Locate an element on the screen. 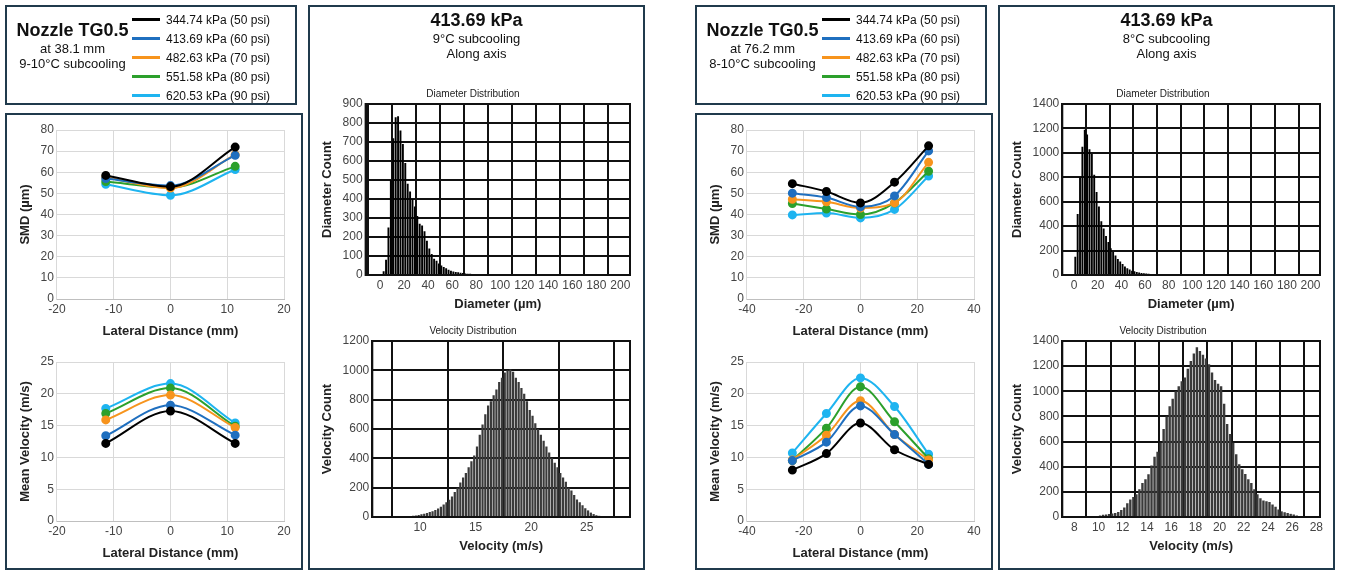 This screenshot has height=574, width=1364. x-tick-label: 100 is located at coordinates (1192, 284).